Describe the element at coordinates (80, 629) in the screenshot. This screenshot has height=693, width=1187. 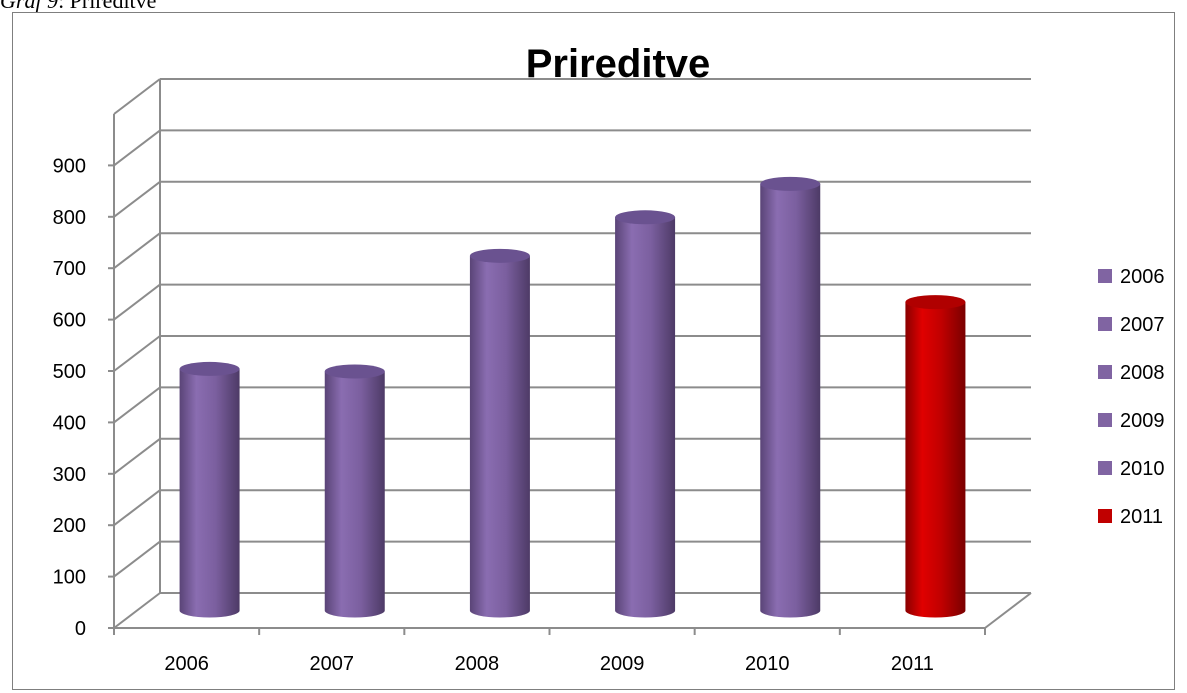
I see `y-tick-label: 0` at that location.